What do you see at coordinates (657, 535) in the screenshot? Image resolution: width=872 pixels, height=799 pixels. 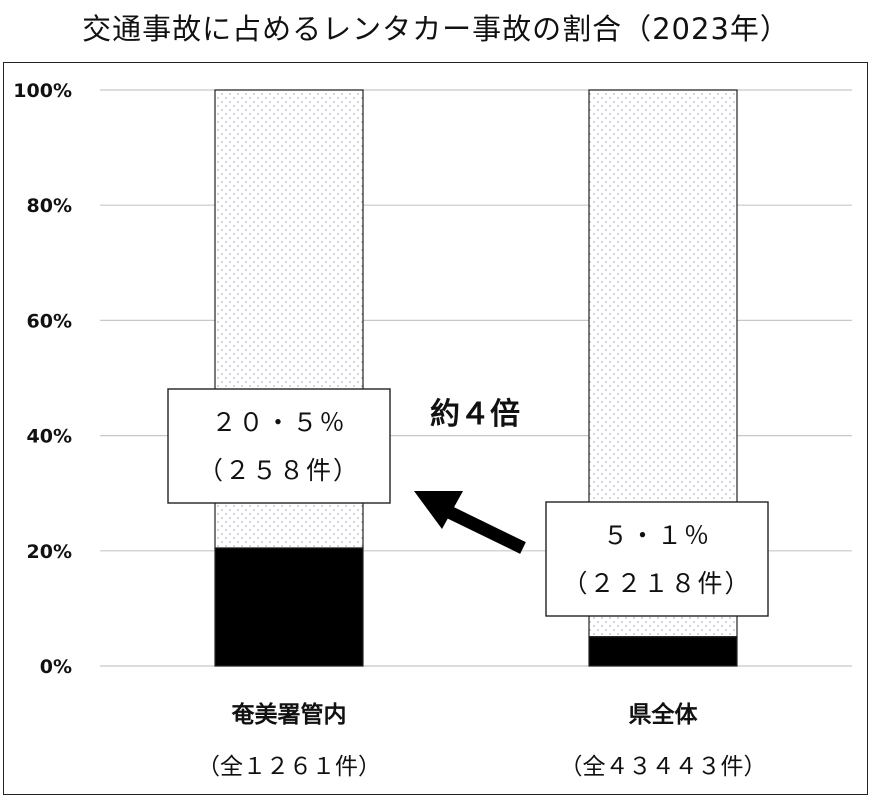 I see `callout-percent: ５・１％` at bounding box center [657, 535].